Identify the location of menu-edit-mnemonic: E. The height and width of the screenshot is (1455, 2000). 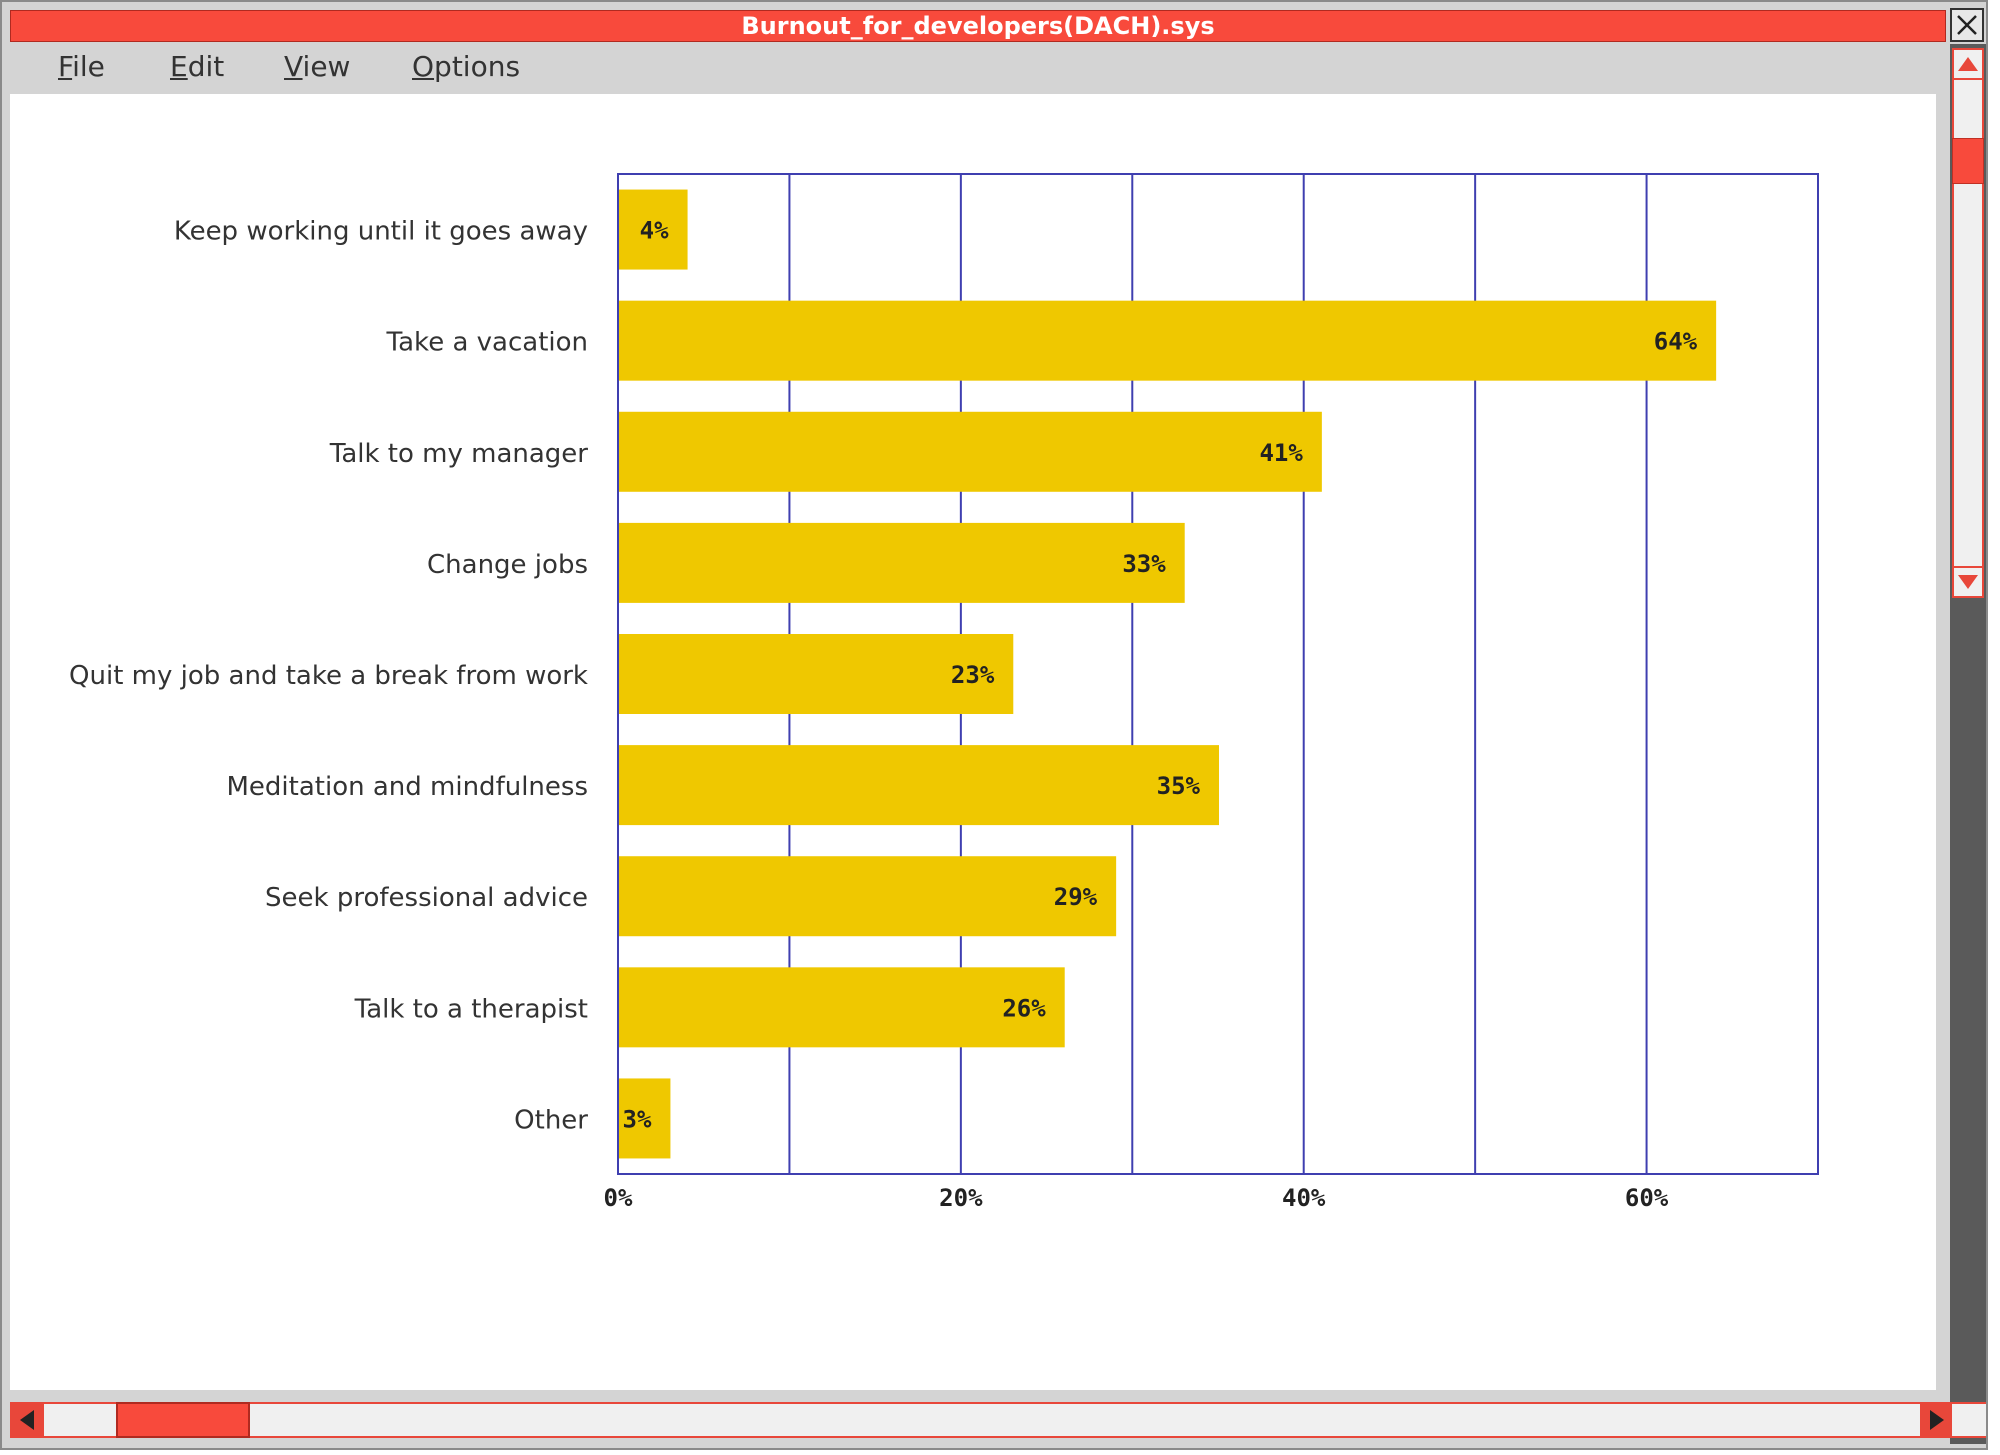
(179, 66).